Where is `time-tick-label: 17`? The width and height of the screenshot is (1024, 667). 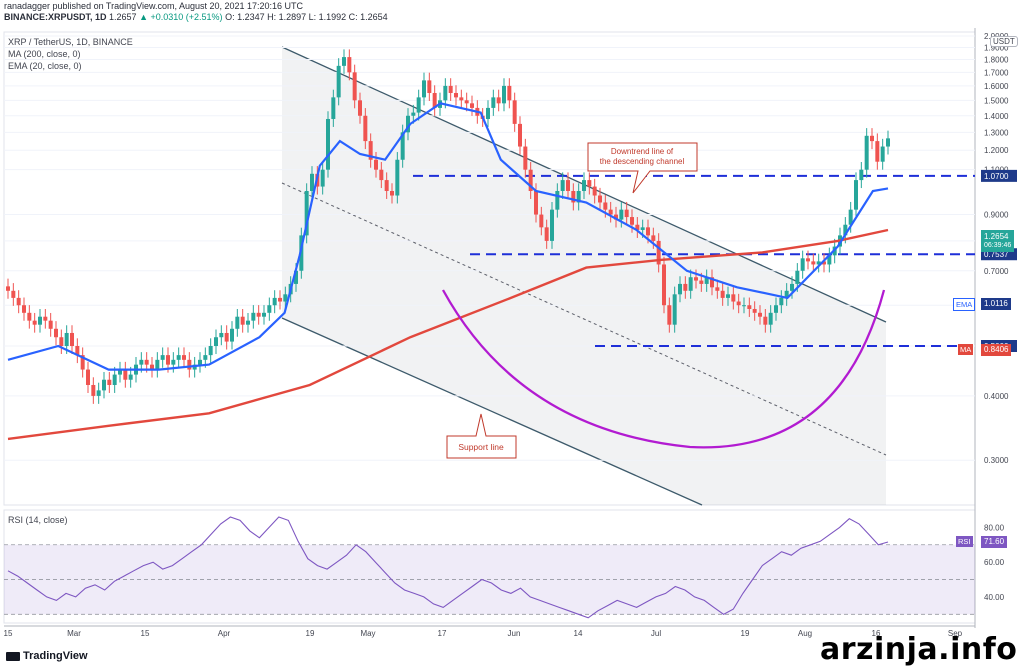 time-tick-label: 17 is located at coordinates (442, 633).